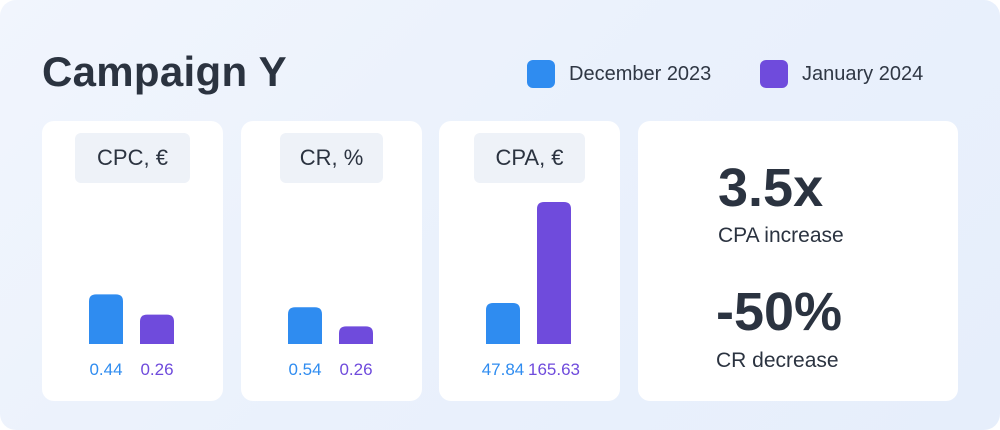 The width and height of the screenshot is (1000, 430). What do you see at coordinates (331, 261) in the screenshot?
I see `cr-chart-card: CR, % 0.54 0.26` at bounding box center [331, 261].